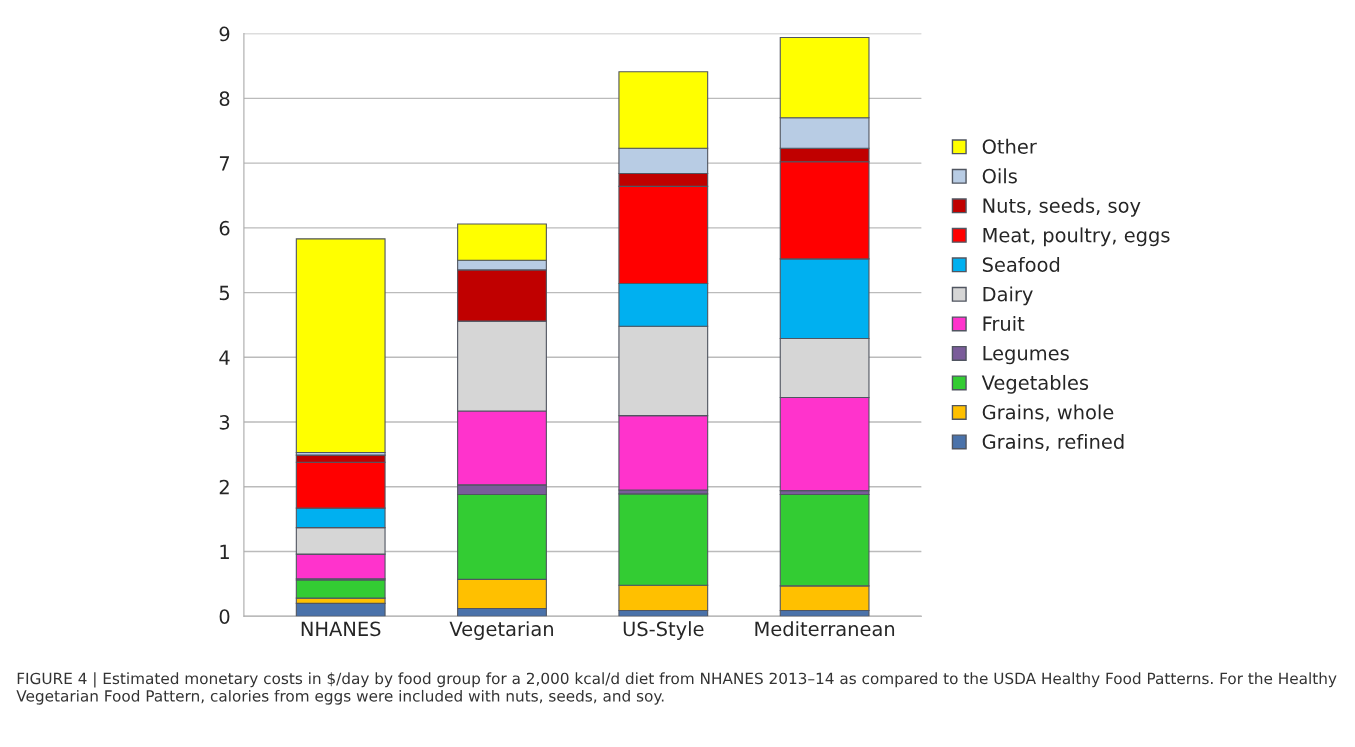  I want to click on y-tick-label: 7, so click(224, 163).